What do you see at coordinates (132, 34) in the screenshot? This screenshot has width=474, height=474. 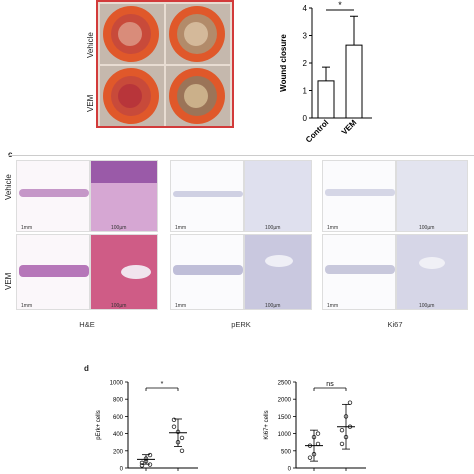 I see `photo-vehicle-day0` at bounding box center [132, 34].